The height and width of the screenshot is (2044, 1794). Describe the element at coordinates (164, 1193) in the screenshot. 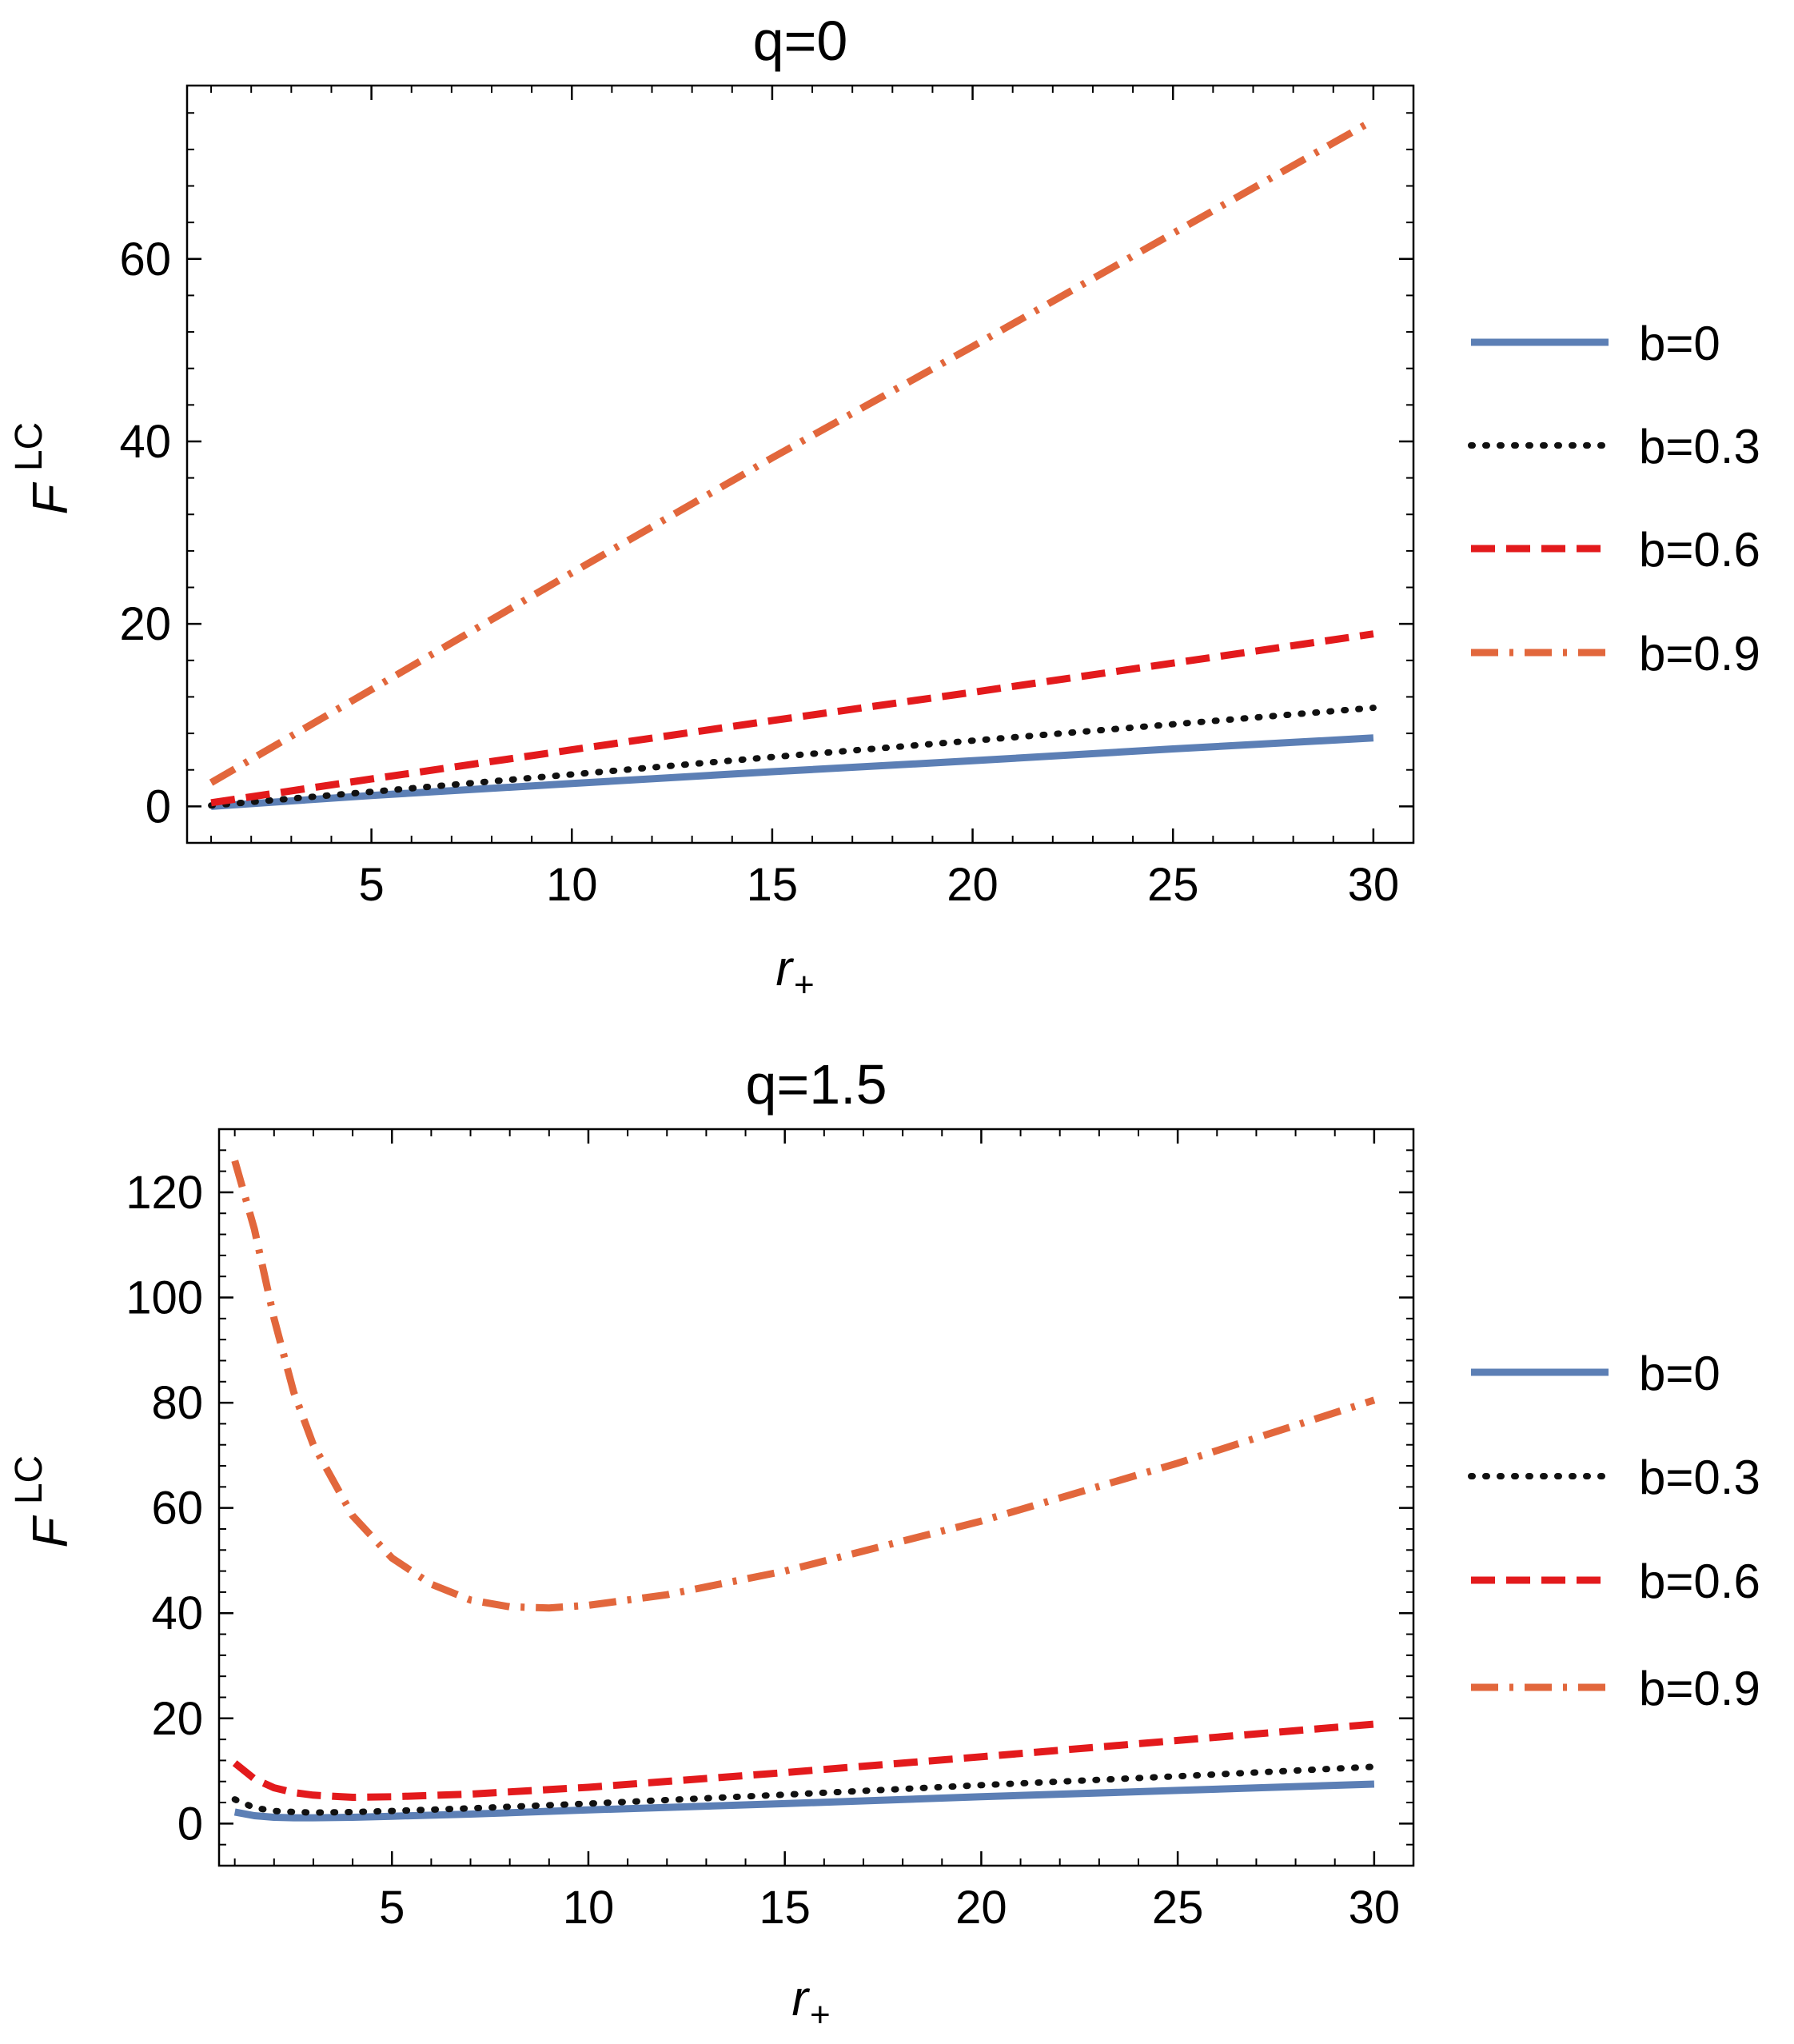

I see `y-tick-label: 120` at that location.